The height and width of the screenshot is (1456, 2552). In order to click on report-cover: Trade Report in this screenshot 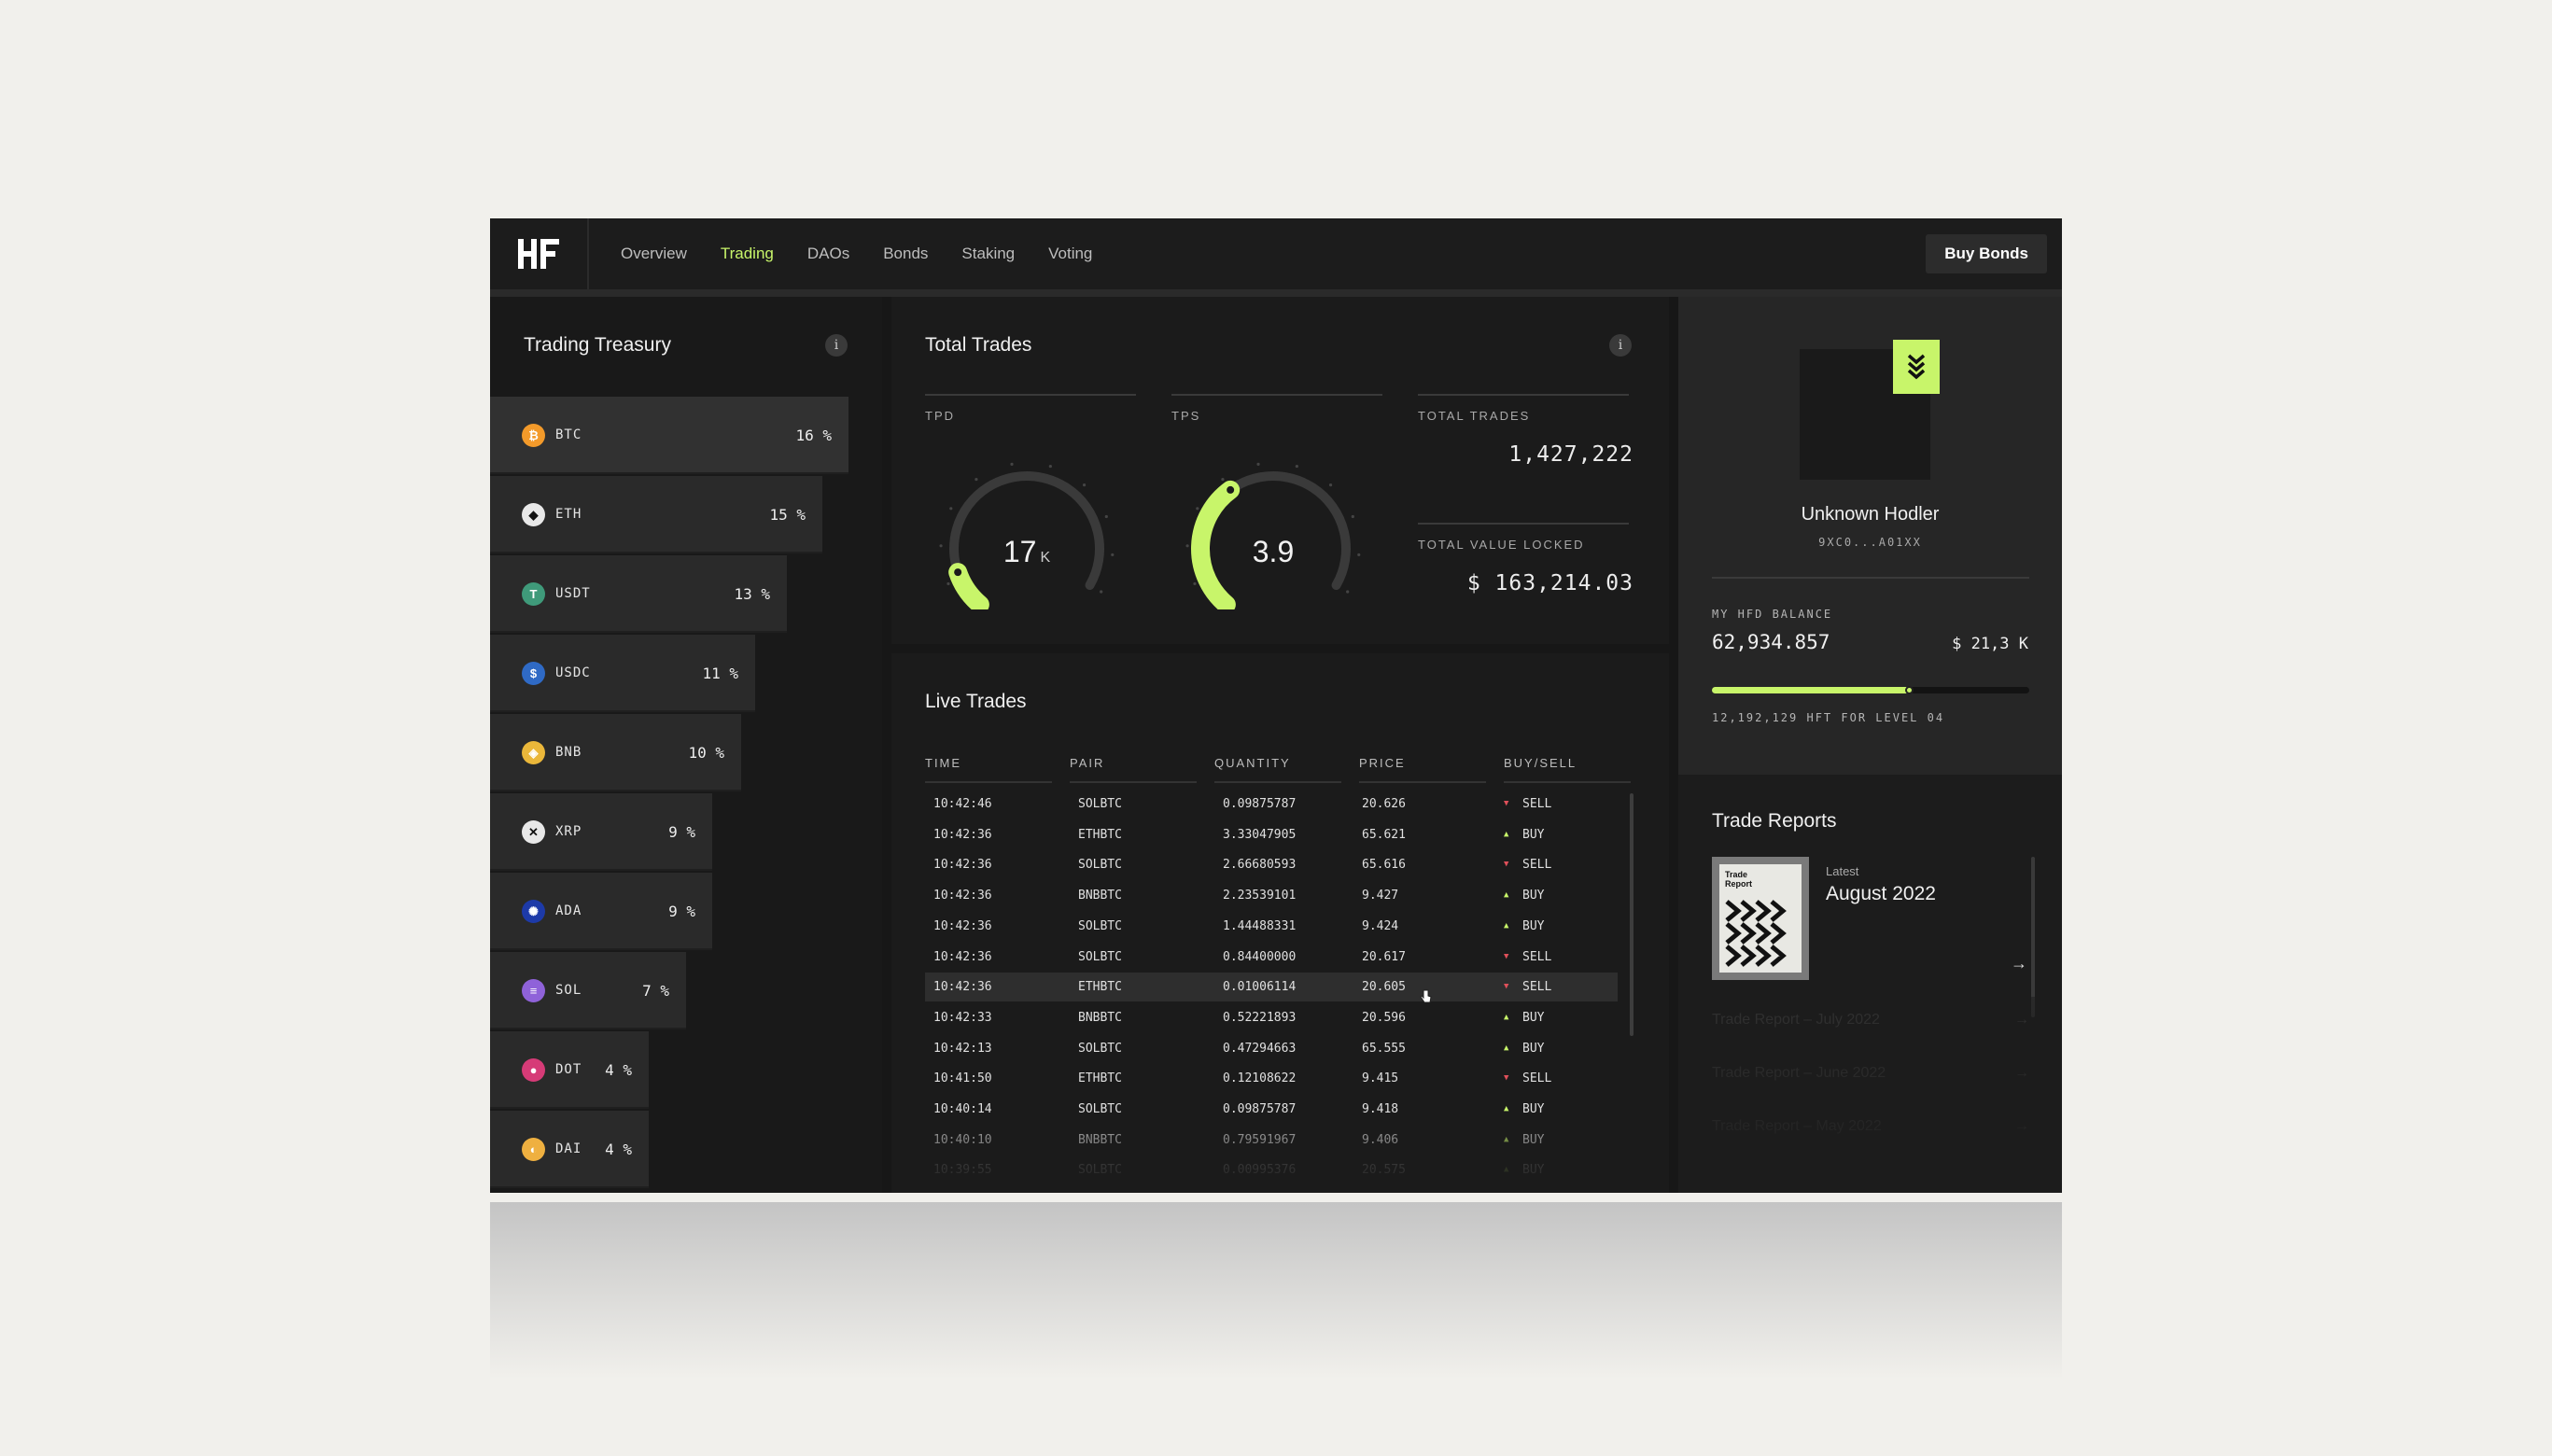, I will do `click(1761, 918)`.